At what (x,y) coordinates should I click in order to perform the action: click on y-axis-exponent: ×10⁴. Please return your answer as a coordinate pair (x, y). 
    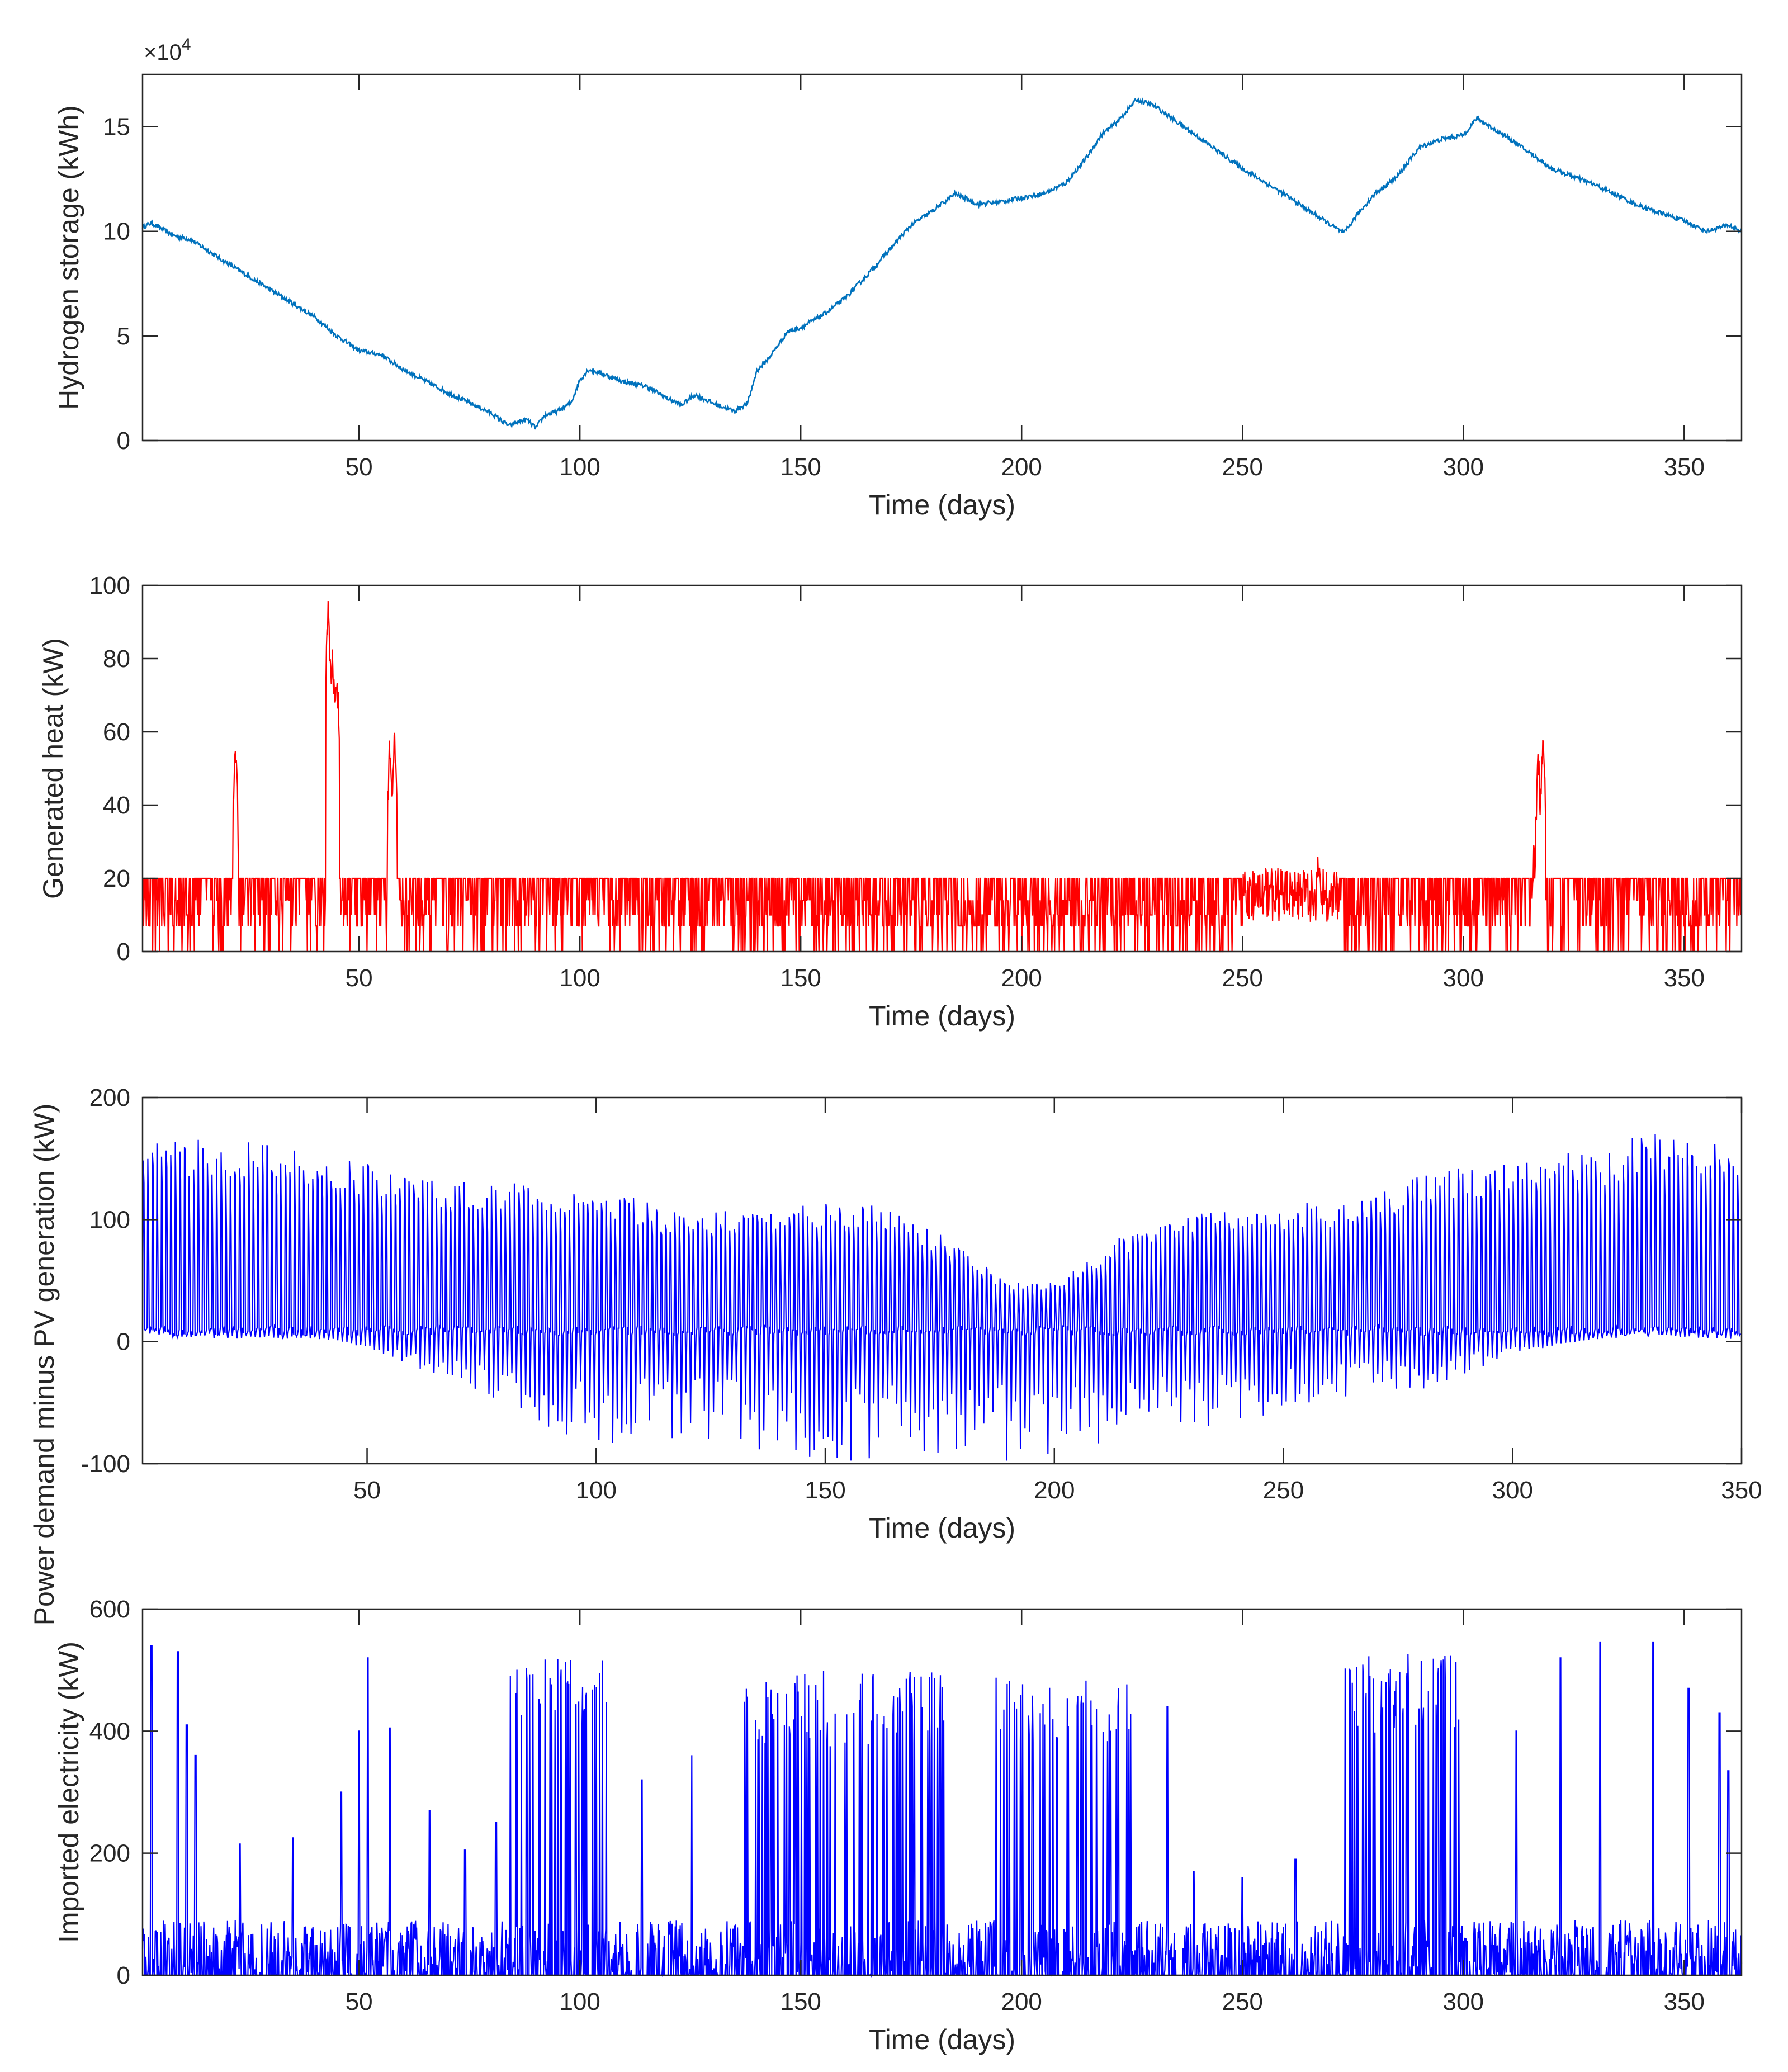
    Looking at the image, I should click on (167, 50).